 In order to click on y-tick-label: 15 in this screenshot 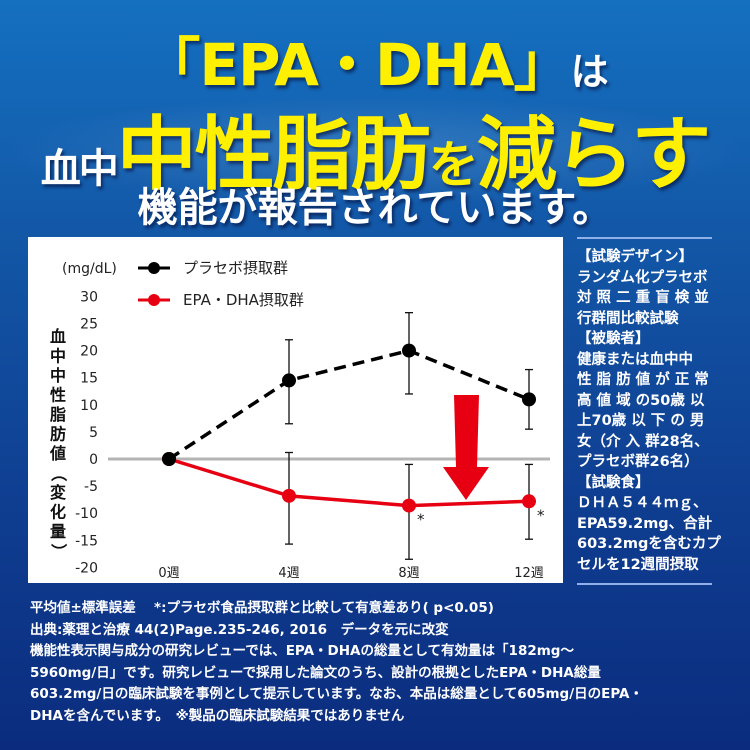, I will do `click(89, 379)`.